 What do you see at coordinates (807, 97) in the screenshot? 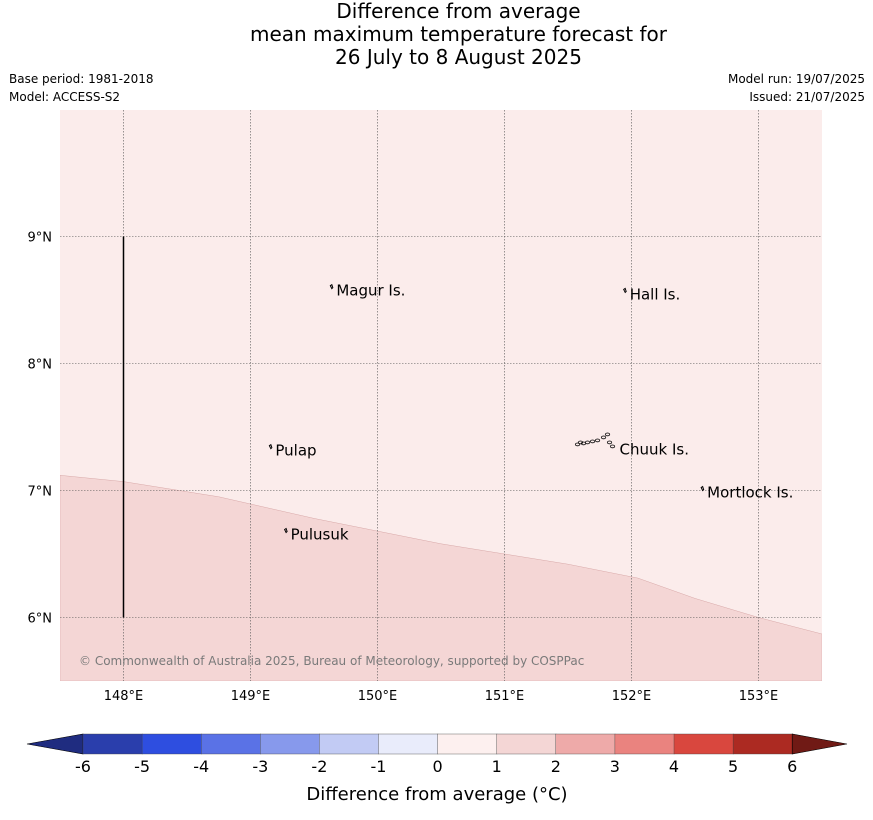
I see `issued-text: Issued: 21/07/2025` at bounding box center [807, 97].